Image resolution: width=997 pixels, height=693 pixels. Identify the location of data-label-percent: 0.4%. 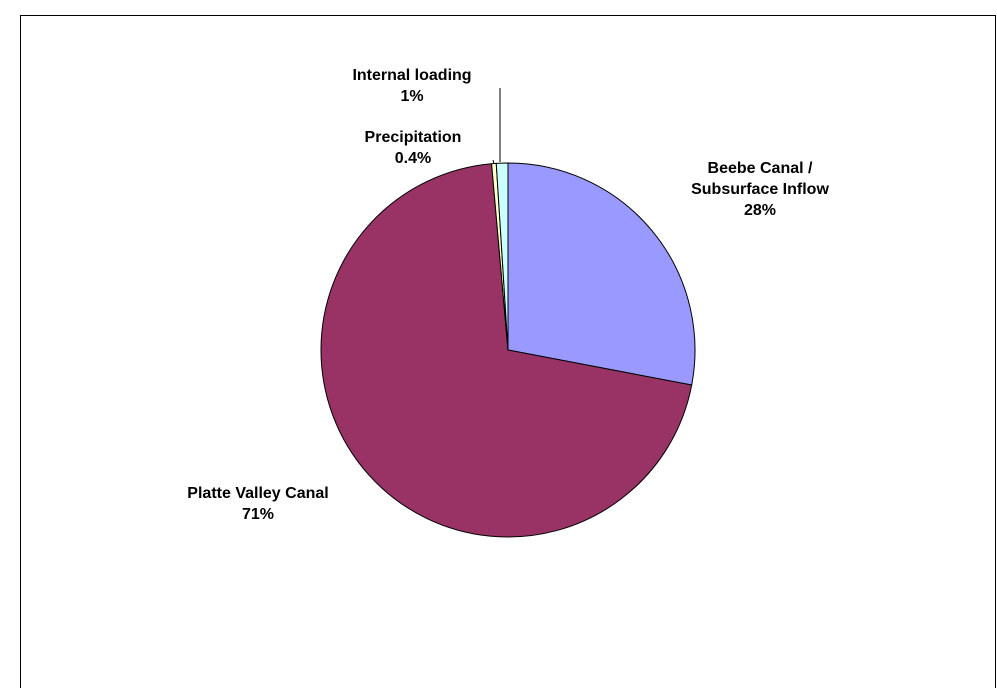
(413, 158).